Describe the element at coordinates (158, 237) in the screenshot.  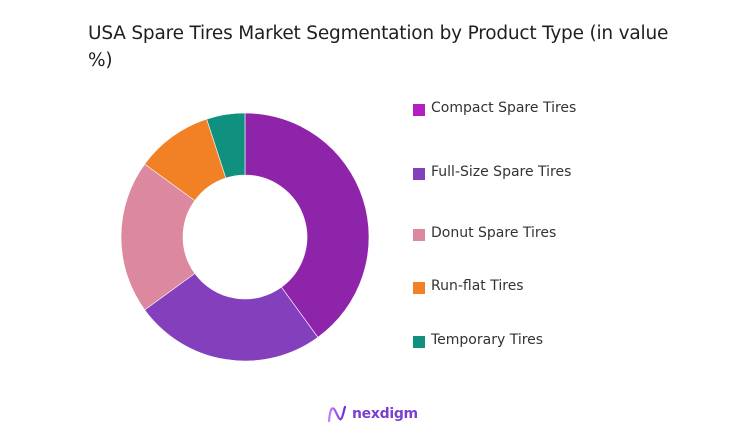
I see `donut-slice-donut-spare-tires` at that location.